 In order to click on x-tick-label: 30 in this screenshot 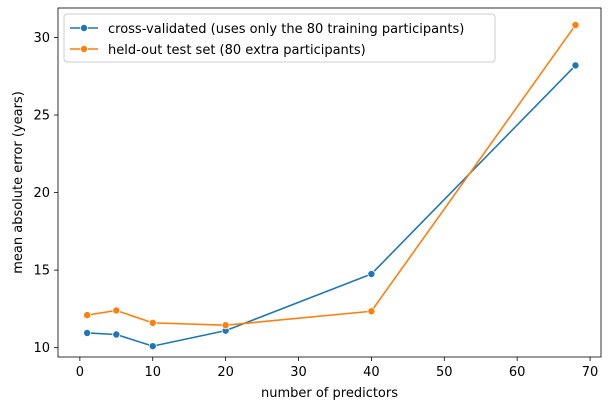, I will do `click(298, 372)`.